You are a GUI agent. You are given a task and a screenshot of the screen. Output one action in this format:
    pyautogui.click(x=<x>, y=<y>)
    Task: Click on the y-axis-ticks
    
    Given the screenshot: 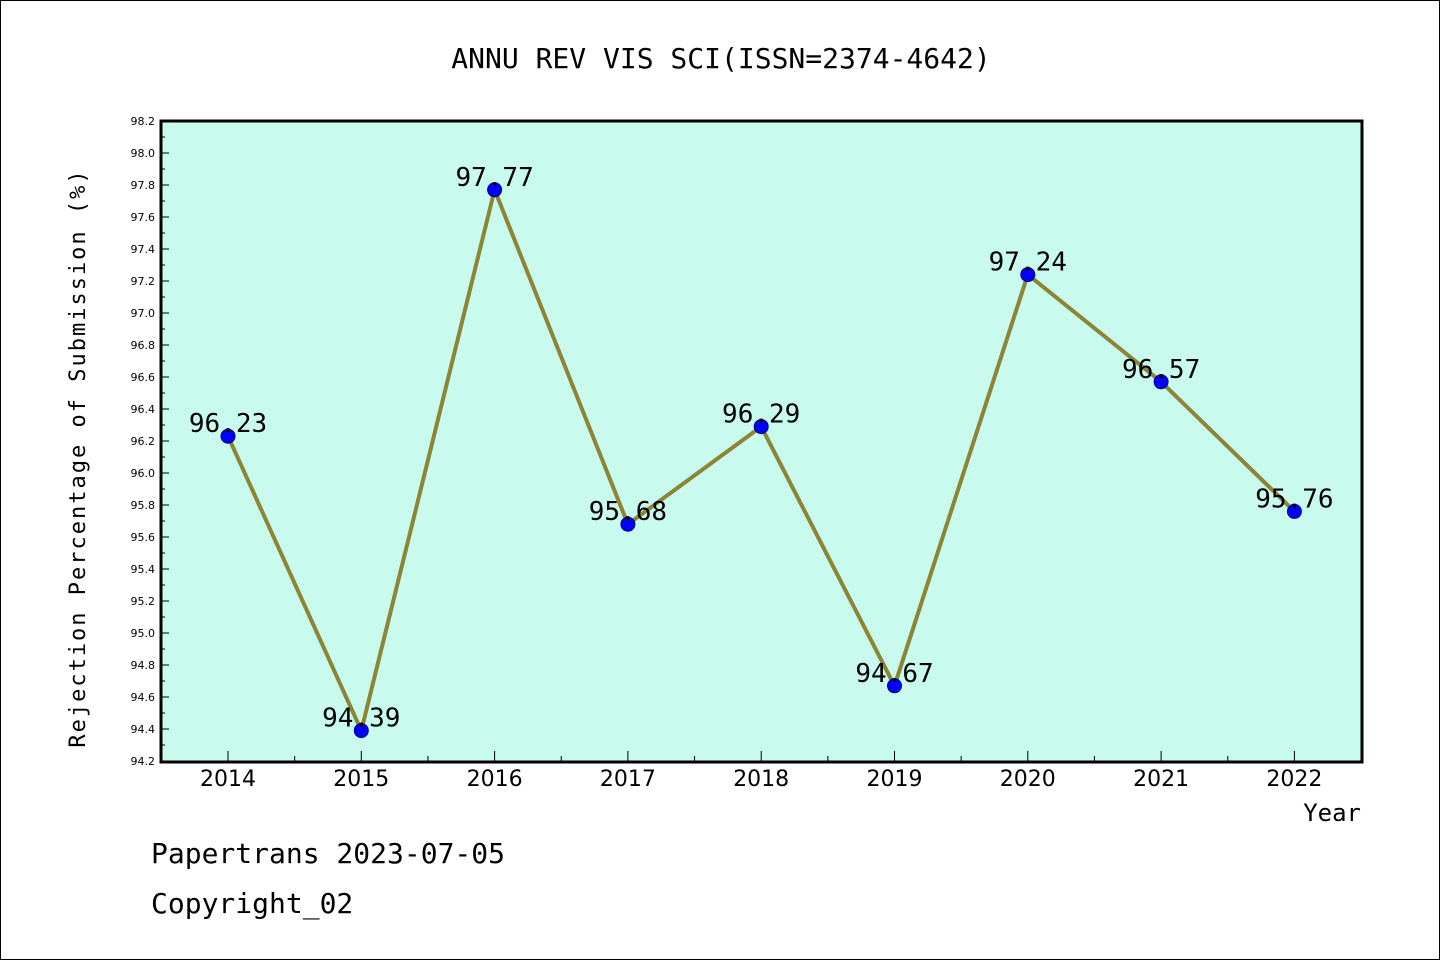 What is the action you would take?
    pyautogui.click(x=165, y=441)
    